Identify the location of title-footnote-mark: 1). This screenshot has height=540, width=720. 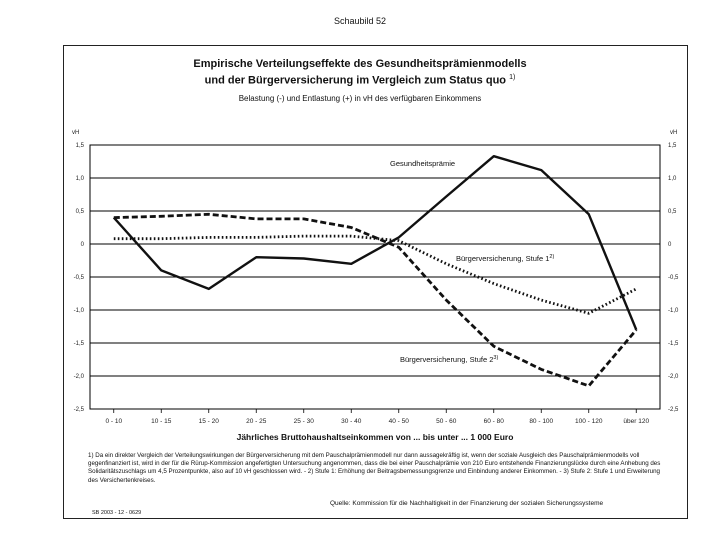
(512, 77).